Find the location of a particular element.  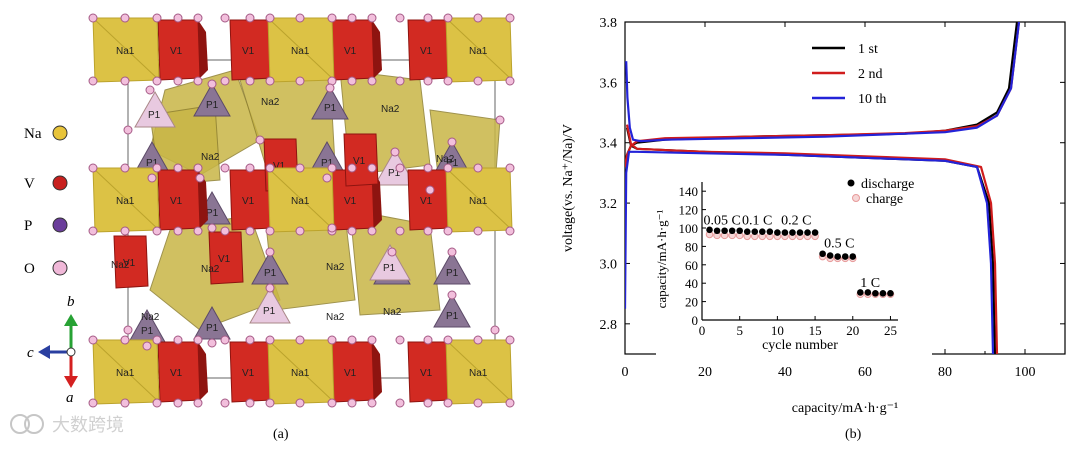

y-tick-label: 3.4 is located at coordinates (609, 144).